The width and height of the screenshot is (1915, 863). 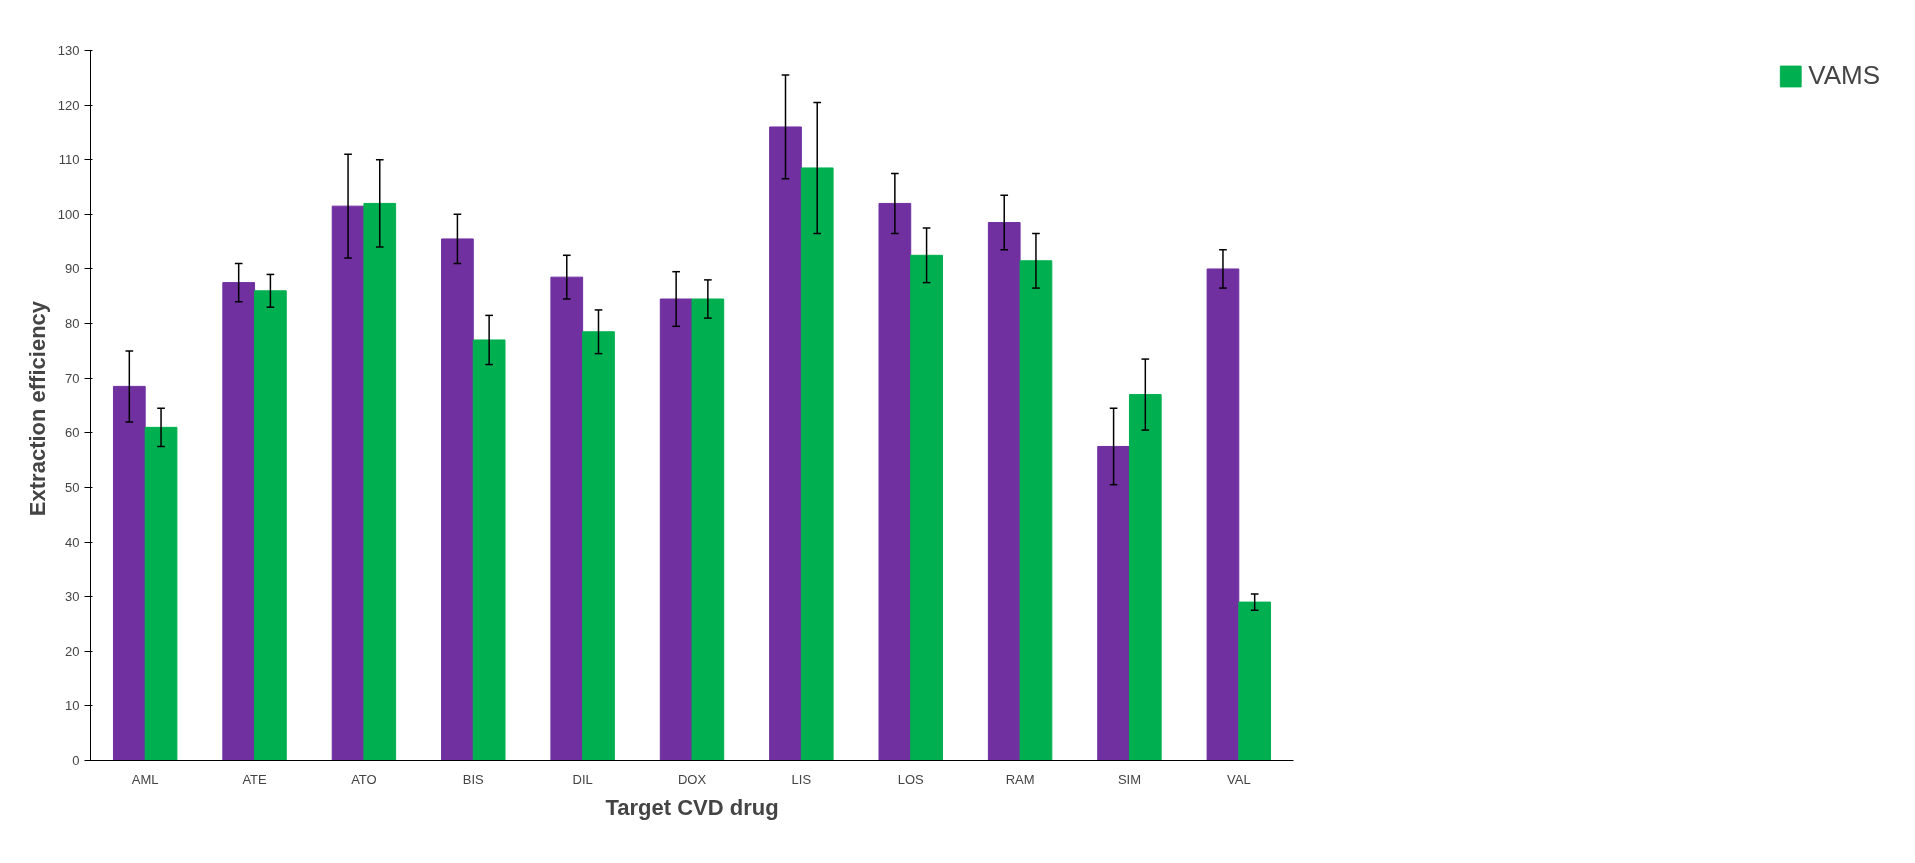 What do you see at coordinates (72, 542) in the screenshot?
I see `y-tick-label: 40` at bounding box center [72, 542].